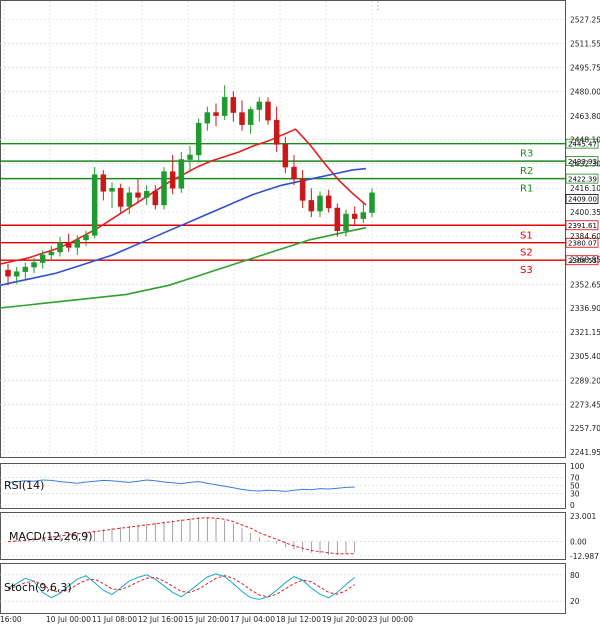 This screenshot has width=600, height=629. Describe the element at coordinates (585, 188) in the screenshot. I see `y-tick-label: 2416.10` at that location.